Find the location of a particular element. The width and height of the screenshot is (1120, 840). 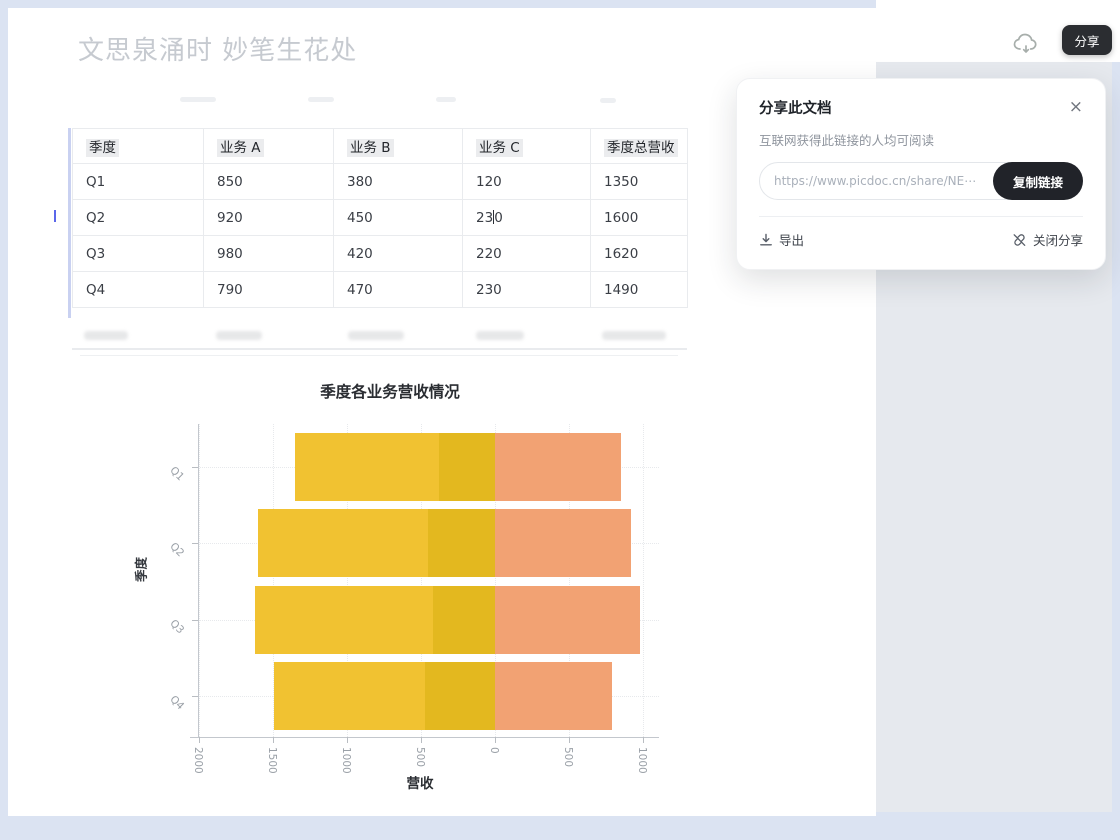

table-row: Q3 980 420 220 1620 is located at coordinates (380, 253).